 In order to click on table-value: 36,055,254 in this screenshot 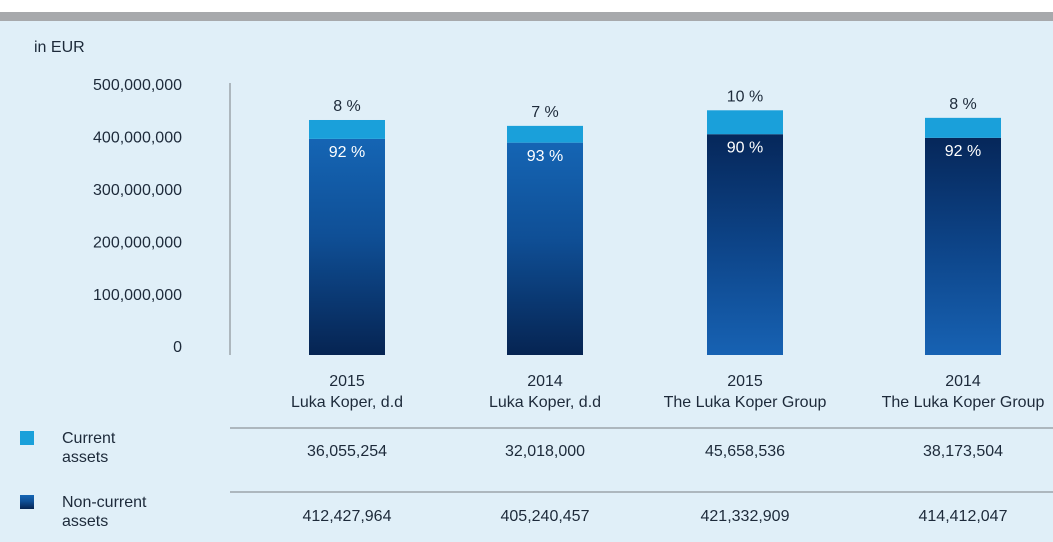, I will do `click(347, 451)`.